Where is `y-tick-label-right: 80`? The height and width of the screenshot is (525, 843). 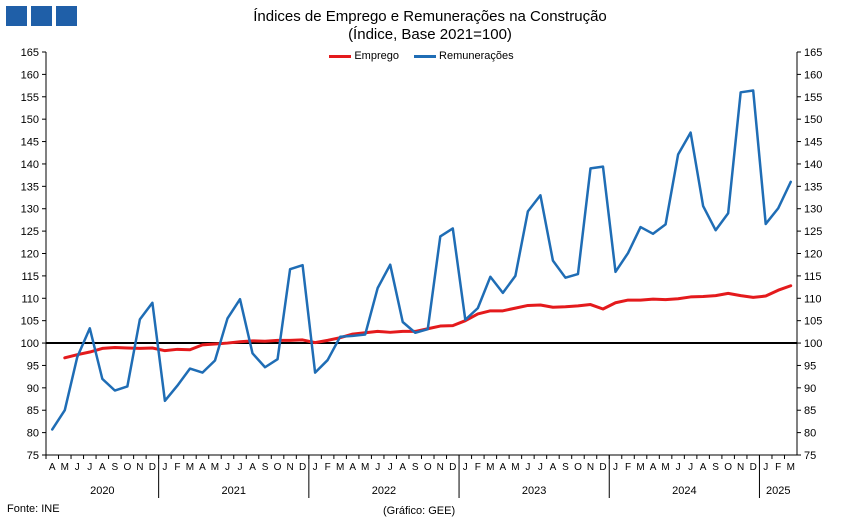 y-tick-label-right: 80 is located at coordinates (810, 434).